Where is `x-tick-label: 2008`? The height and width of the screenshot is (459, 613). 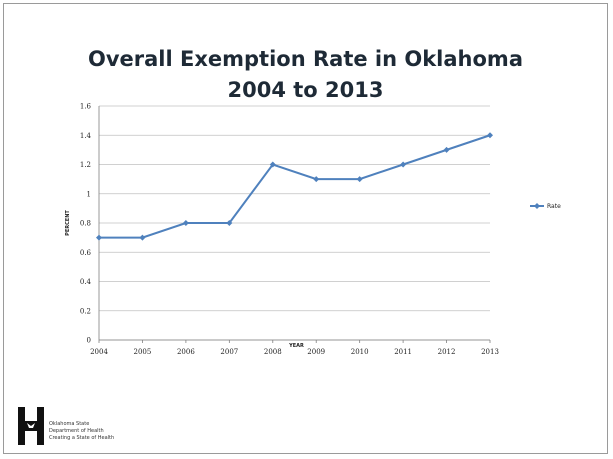 x-tick-label: 2008 is located at coordinates (273, 352).